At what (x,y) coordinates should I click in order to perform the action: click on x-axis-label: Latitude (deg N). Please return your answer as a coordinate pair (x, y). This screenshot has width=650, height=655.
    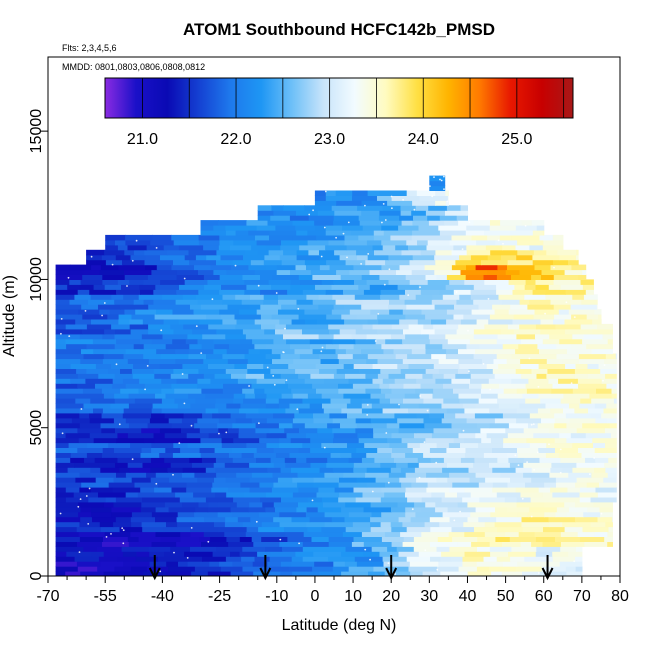
    Looking at the image, I should click on (339, 625).